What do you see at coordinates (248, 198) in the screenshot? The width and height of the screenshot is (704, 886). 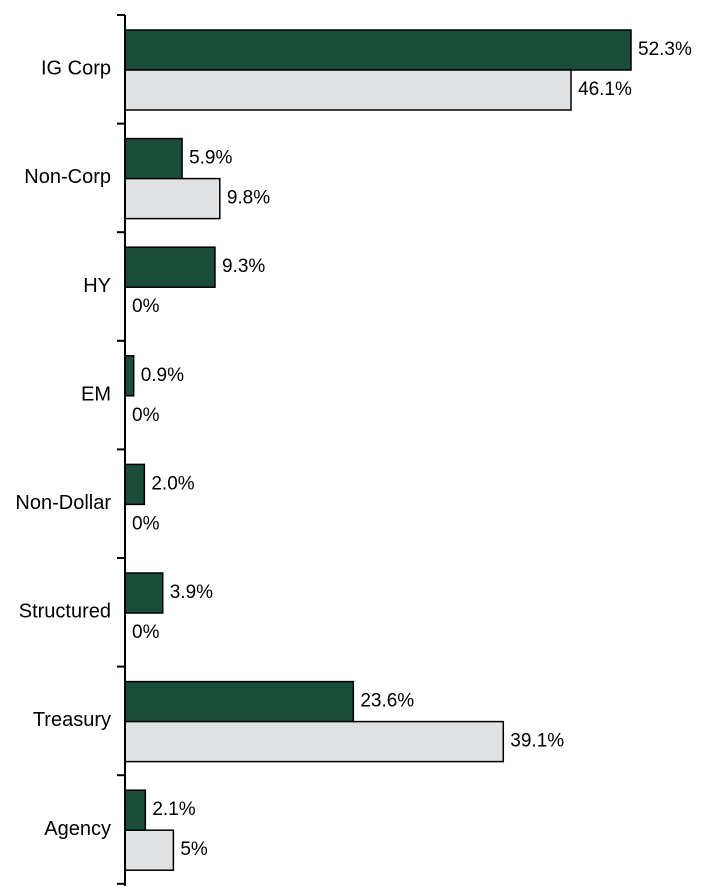 I see `data-label-series-2: 9.8%` at bounding box center [248, 198].